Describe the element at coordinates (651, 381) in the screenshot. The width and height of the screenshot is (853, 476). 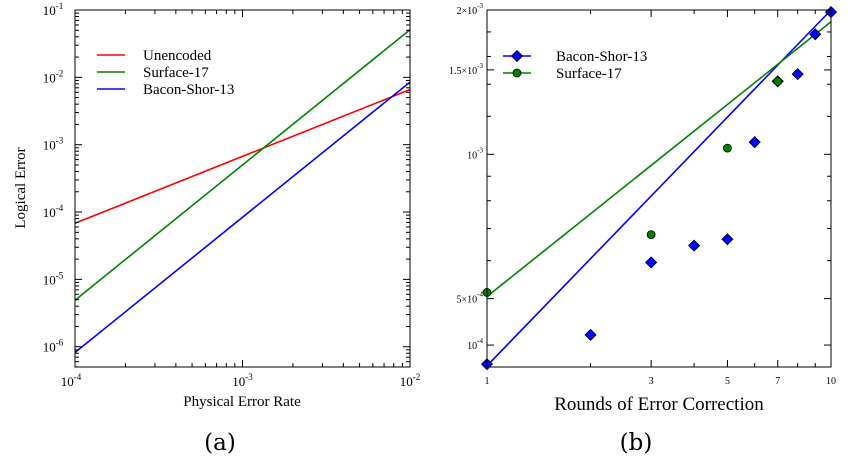
I see `chart-b-x-tick-label-1: 3` at that location.